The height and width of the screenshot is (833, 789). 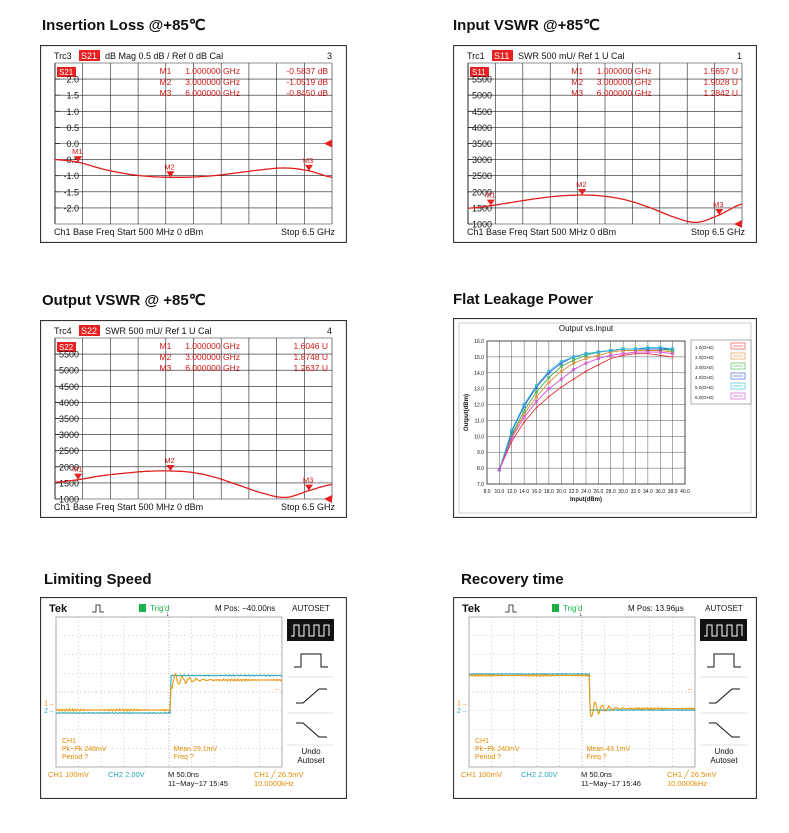 What do you see at coordinates (721, 93) in the screenshot?
I see `marker-value: 1.2842 U` at bounding box center [721, 93].